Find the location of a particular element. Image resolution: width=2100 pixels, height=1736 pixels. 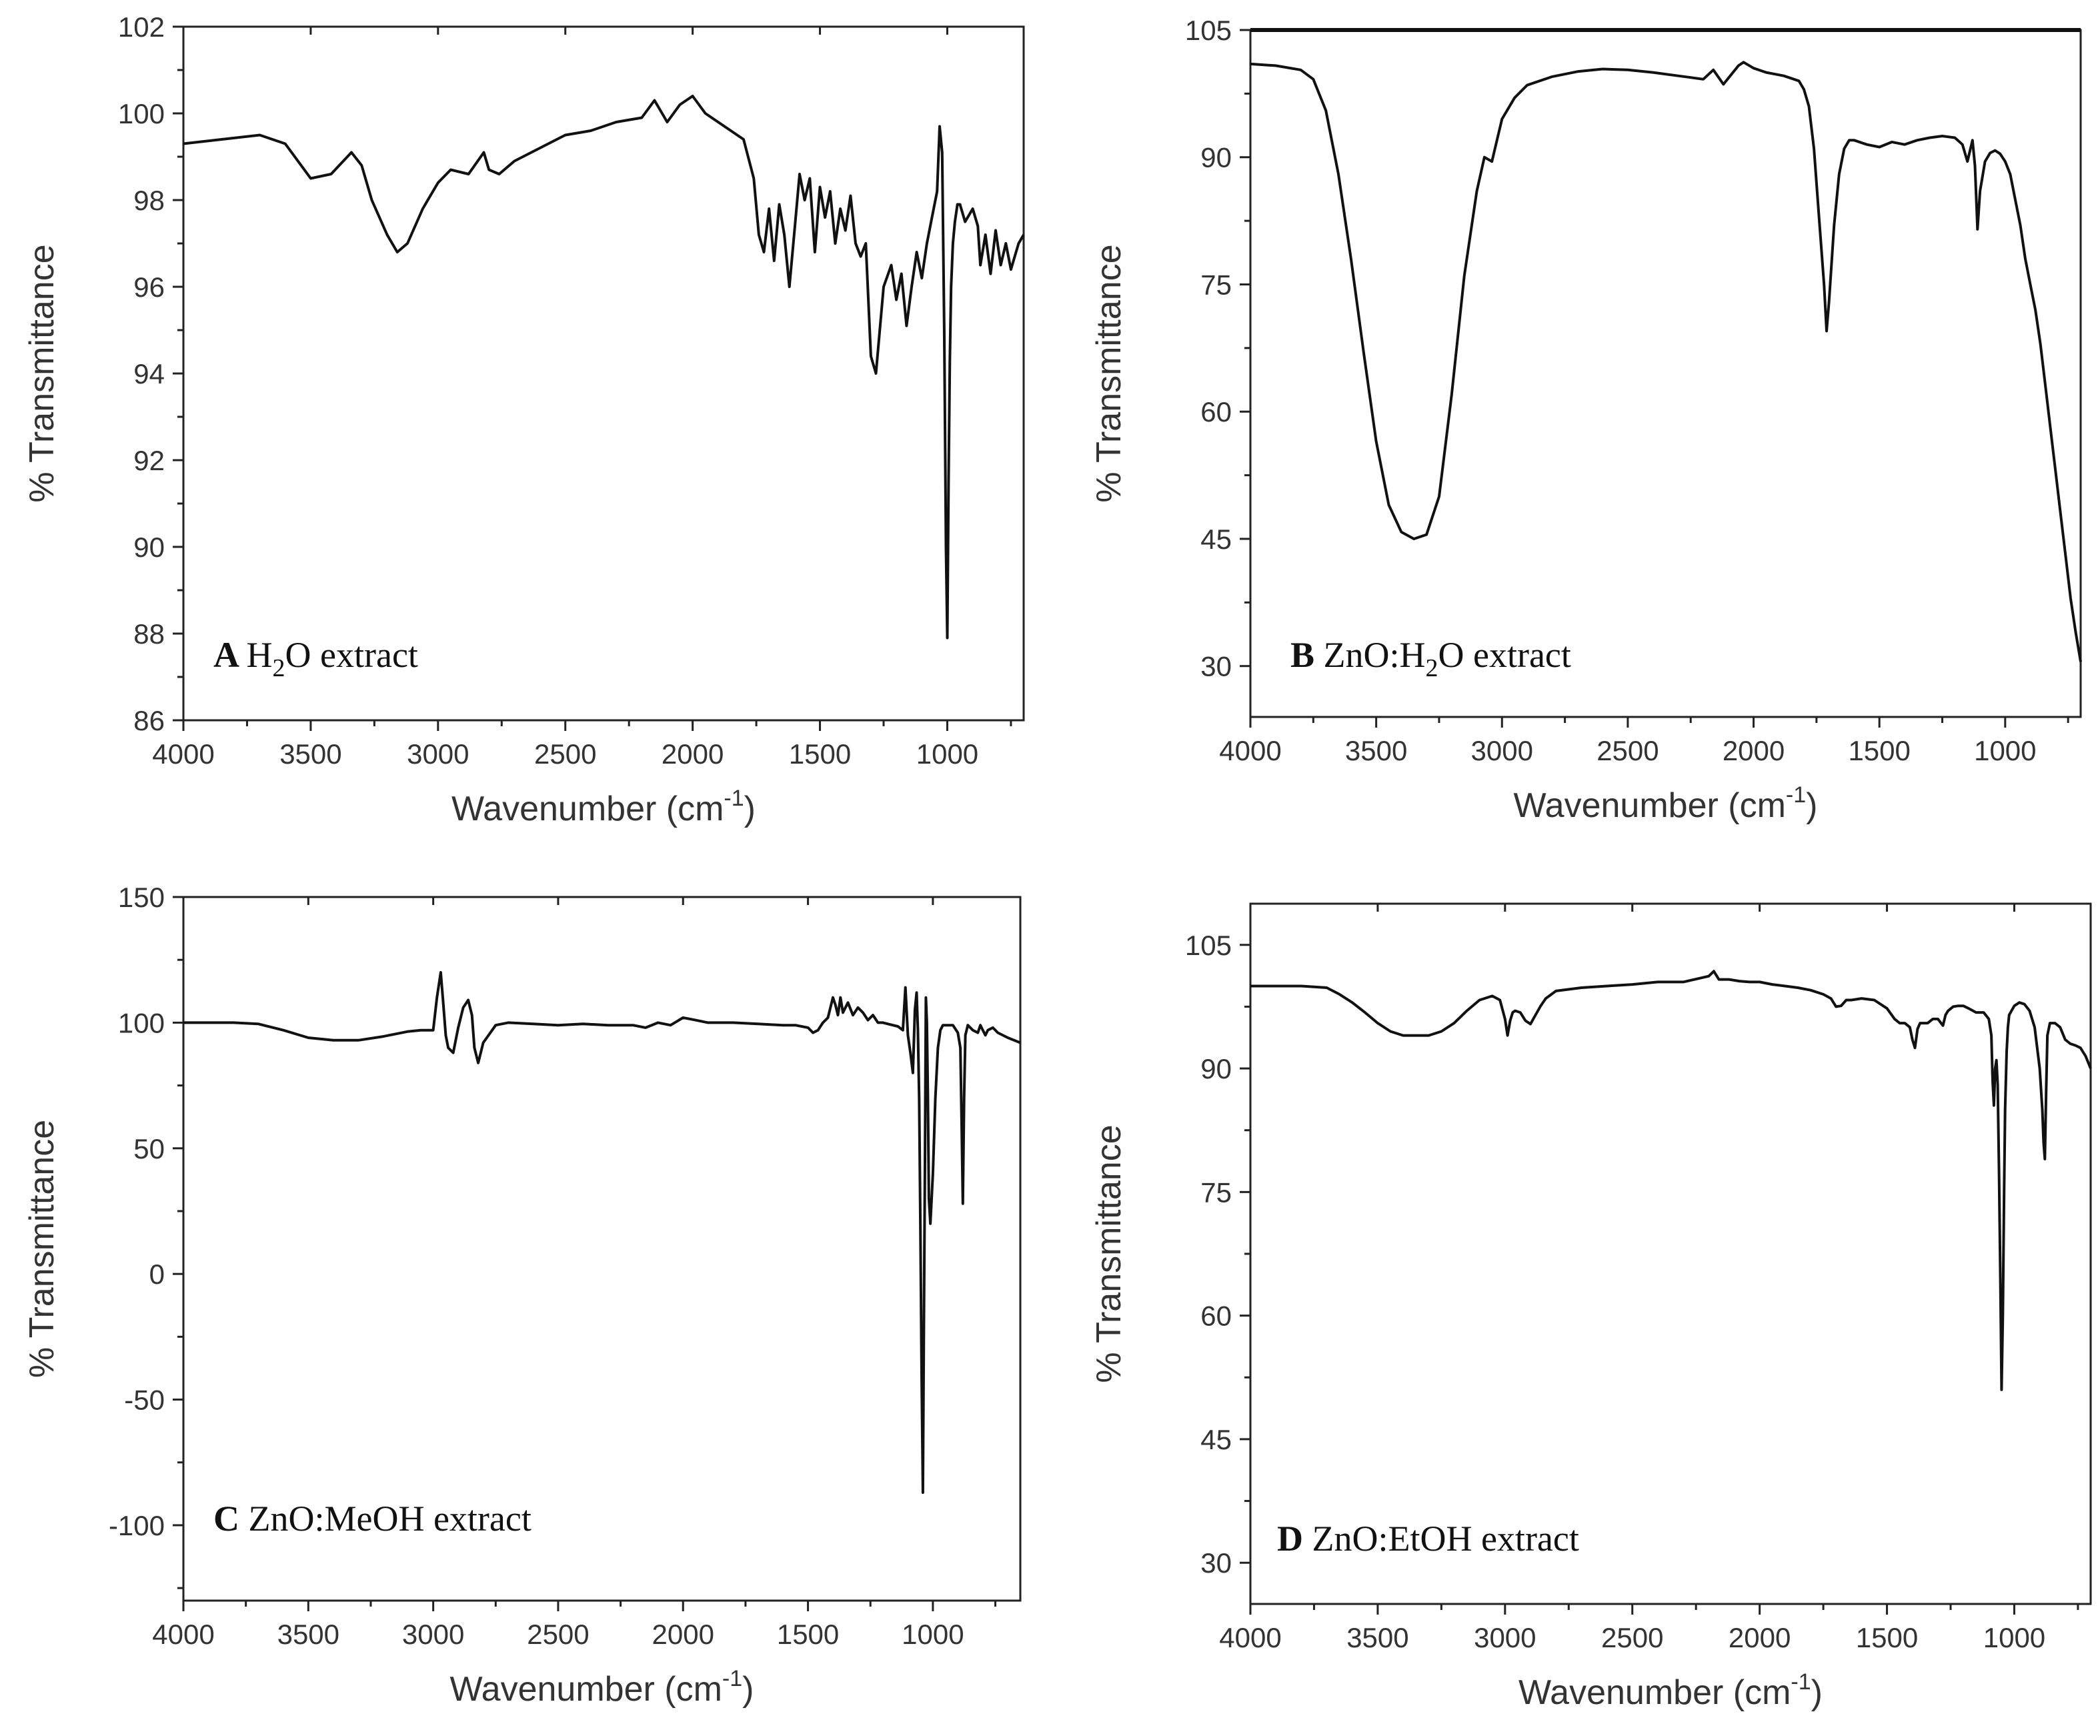

panel-label: A H2O extract is located at coordinates (315, 658).